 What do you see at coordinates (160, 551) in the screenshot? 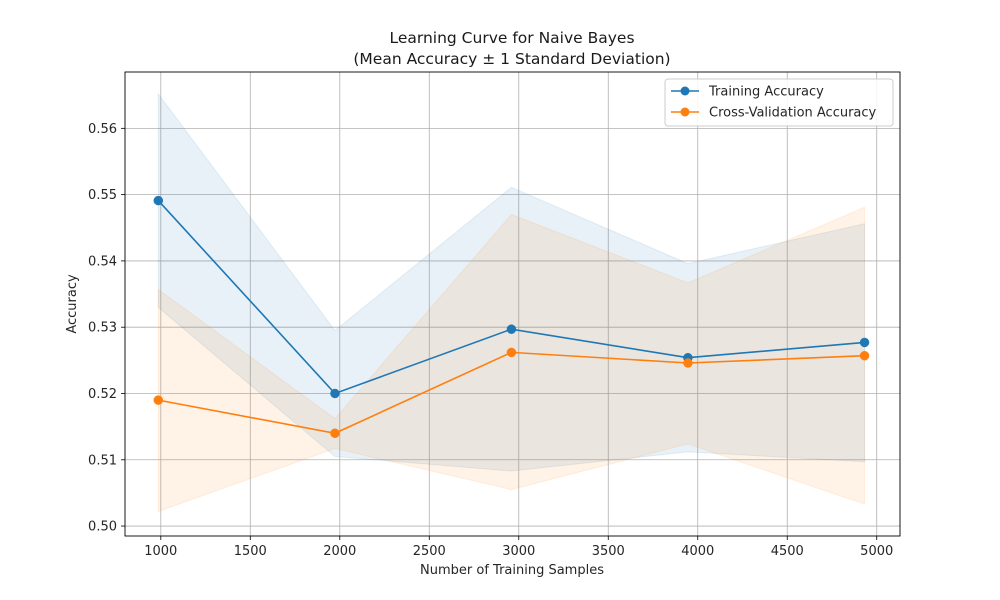
I see `x-tick-label-1000: 1000` at bounding box center [160, 551].